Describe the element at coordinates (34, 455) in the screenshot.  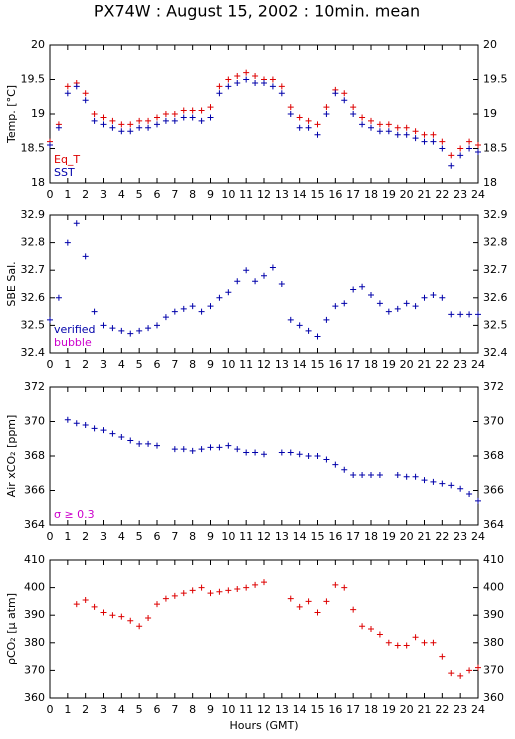
I see `y-tick-label: 368` at that location.